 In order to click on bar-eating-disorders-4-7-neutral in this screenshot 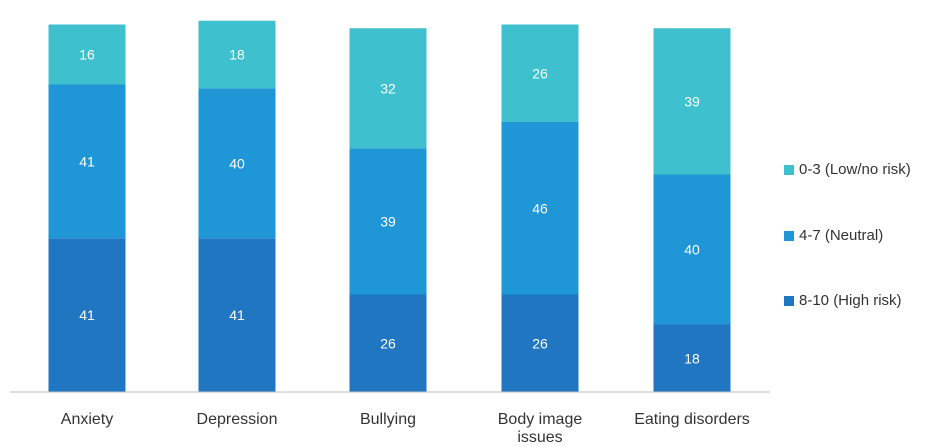, I will do `click(692, 249)`.